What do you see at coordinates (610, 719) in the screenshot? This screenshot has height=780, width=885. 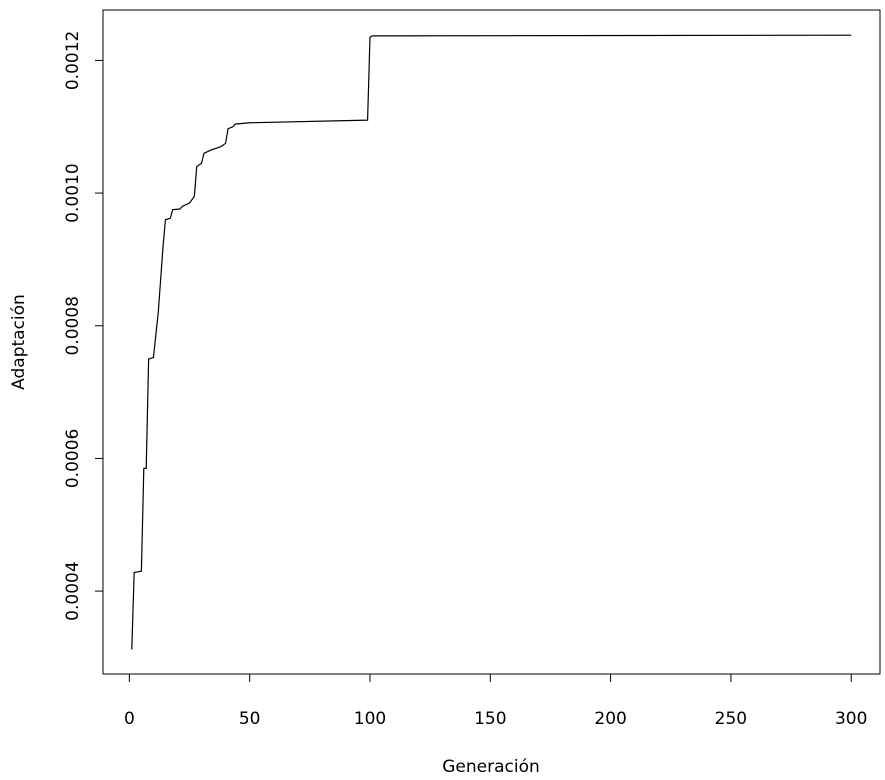 I see `x-tick-label: 200` at bounding box center [610, 719].